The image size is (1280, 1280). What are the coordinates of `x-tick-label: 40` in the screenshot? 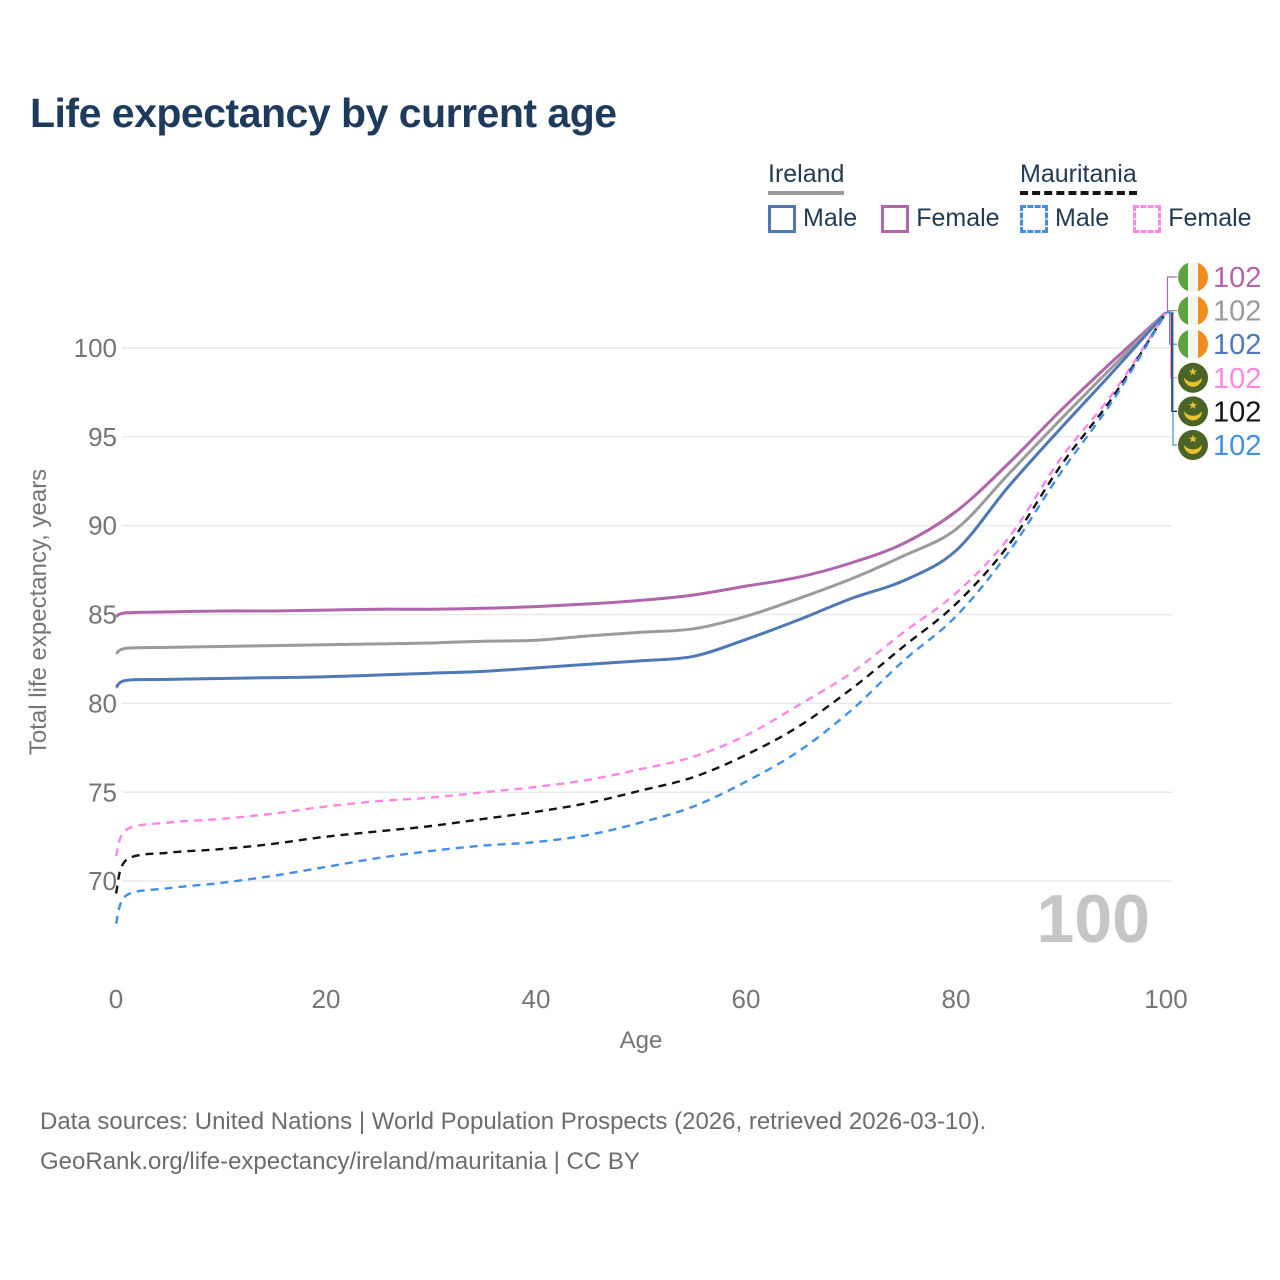 It's located at (536, 999).